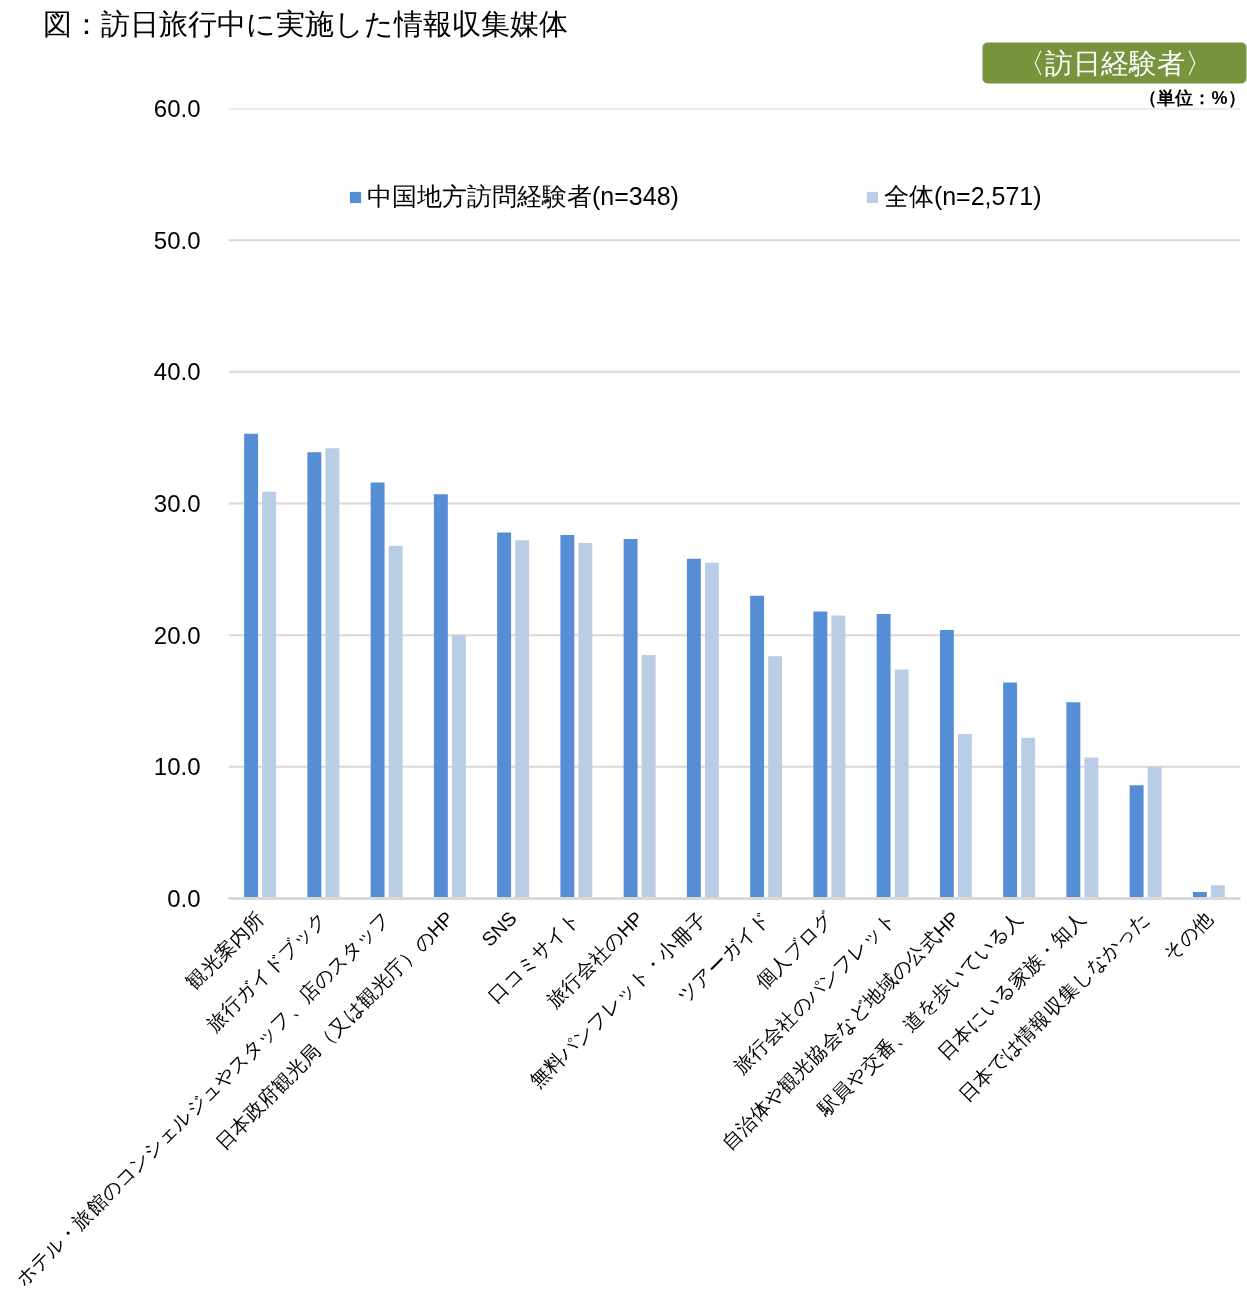 The width and height of the screenshot is (1247, 1300). Describe the element at coordinates (177, 503) in the screenshot. I see `y-tick-label: 30.0` at that location.